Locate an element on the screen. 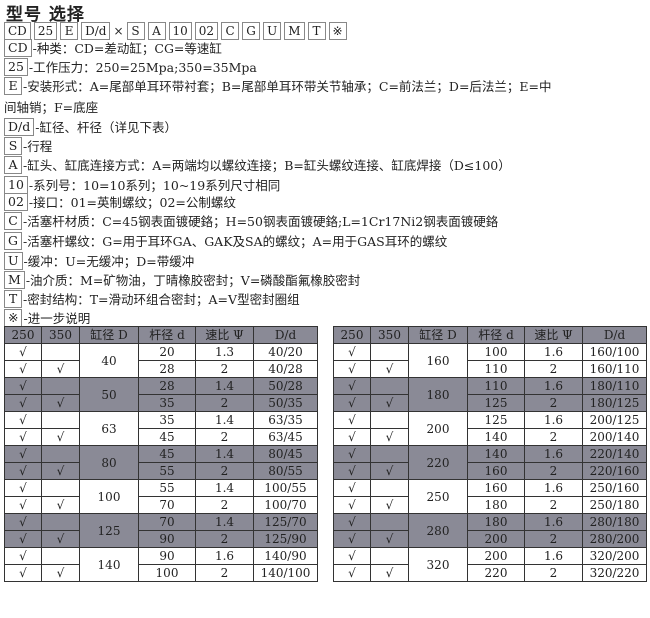 The width and height of the screenshot is (650, 618). bore-rod-cell: 140/90 is located at coordinates (285, 556).